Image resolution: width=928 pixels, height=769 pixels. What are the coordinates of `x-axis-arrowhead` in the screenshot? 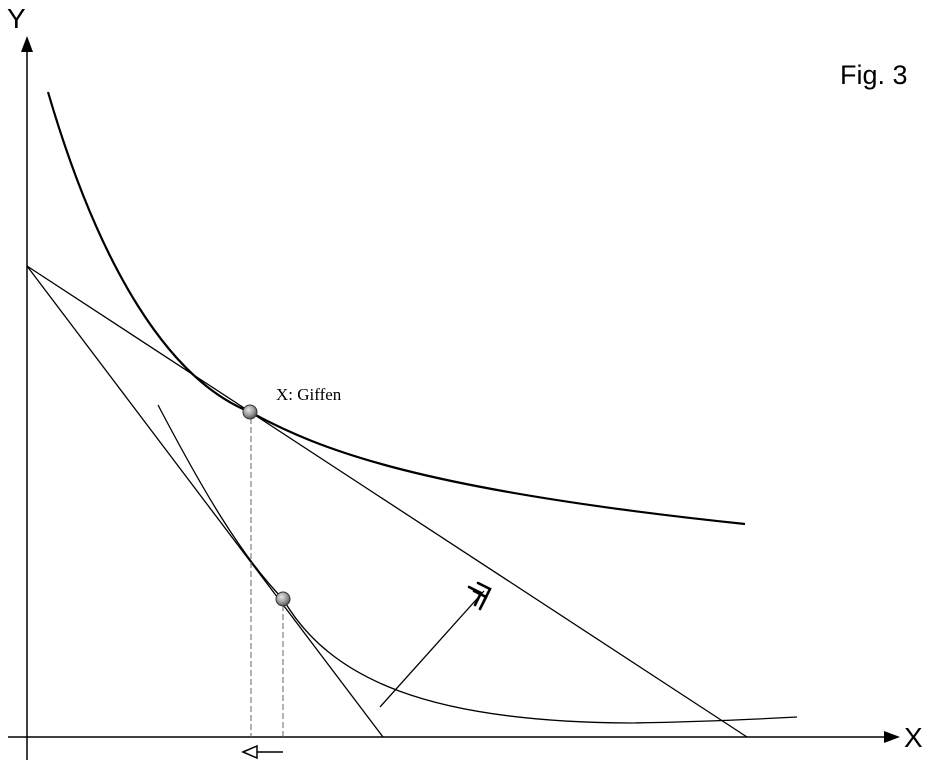 It's located at (892, 737).